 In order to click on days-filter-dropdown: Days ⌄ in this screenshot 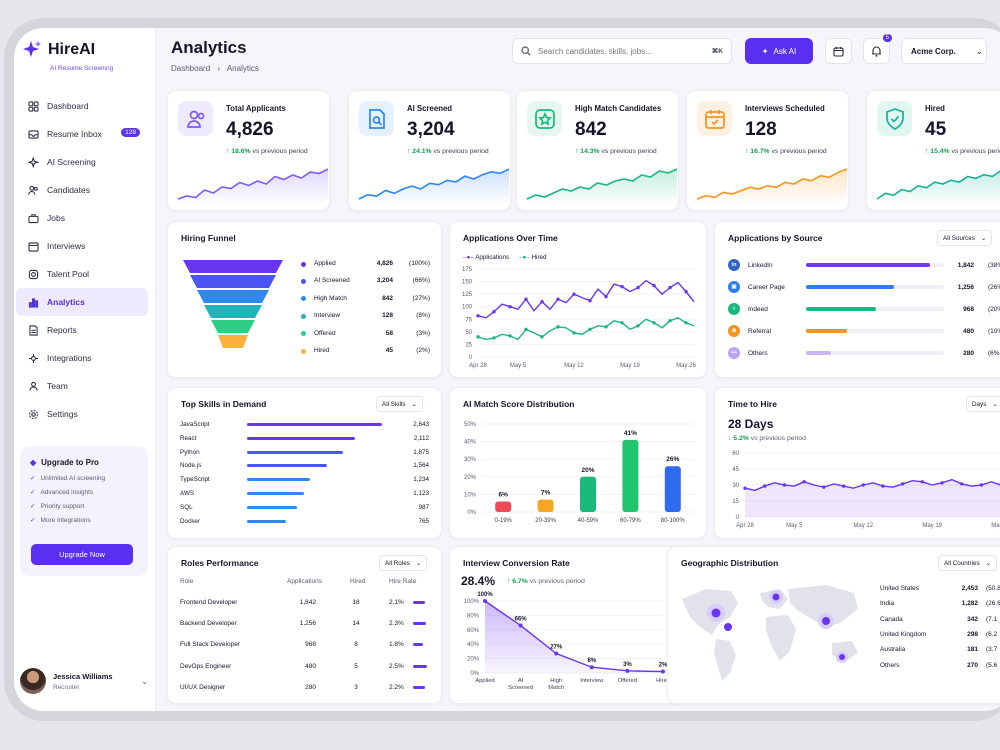, I will do `click(983, 404)`.